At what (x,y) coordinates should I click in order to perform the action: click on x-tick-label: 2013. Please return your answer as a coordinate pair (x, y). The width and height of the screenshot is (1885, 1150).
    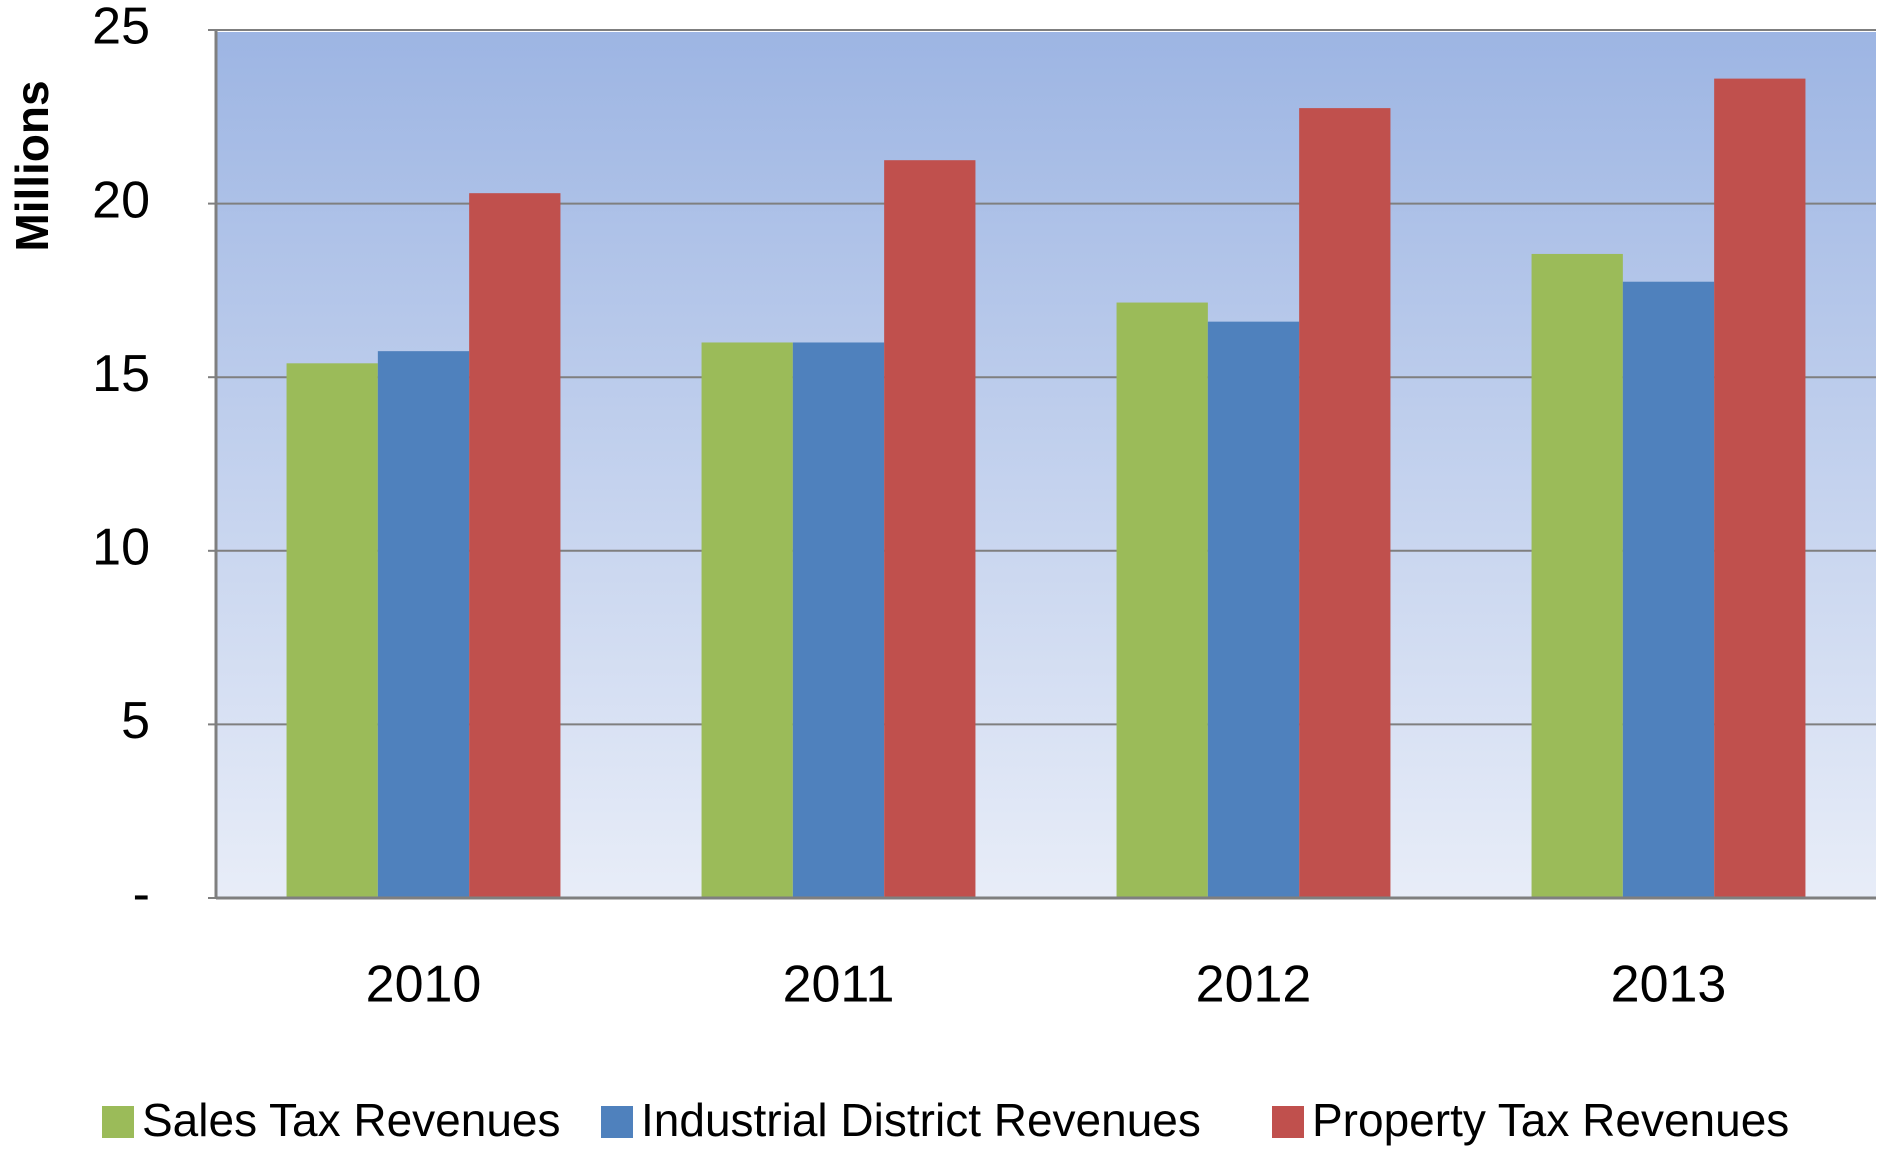
    Looking at the image, I should click on (1669, 985).